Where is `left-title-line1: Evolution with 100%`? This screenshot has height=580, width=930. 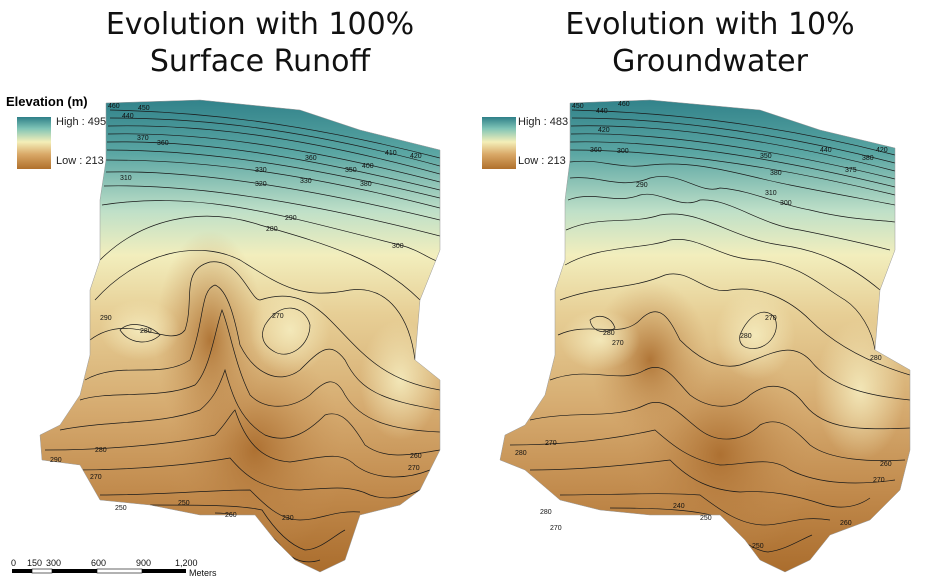 left-title-line1: Evolution with 100% is located at coordinates (260, 24).